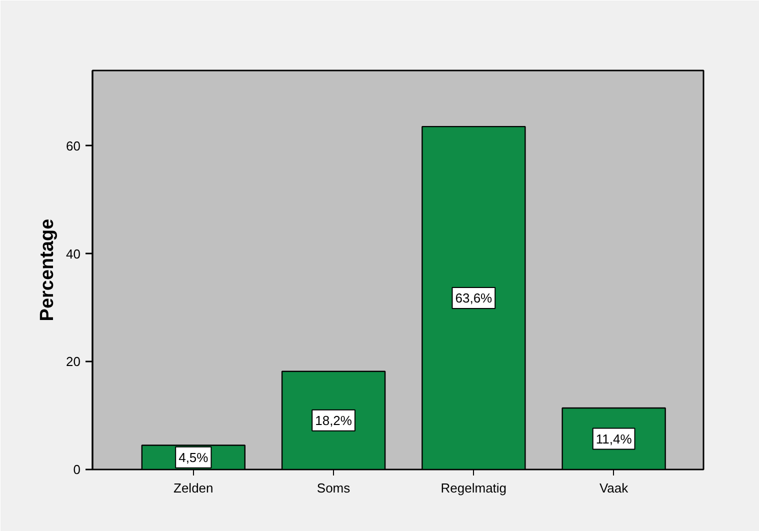  I want to click on x-tick-label: Vaak, so click(614, 488).